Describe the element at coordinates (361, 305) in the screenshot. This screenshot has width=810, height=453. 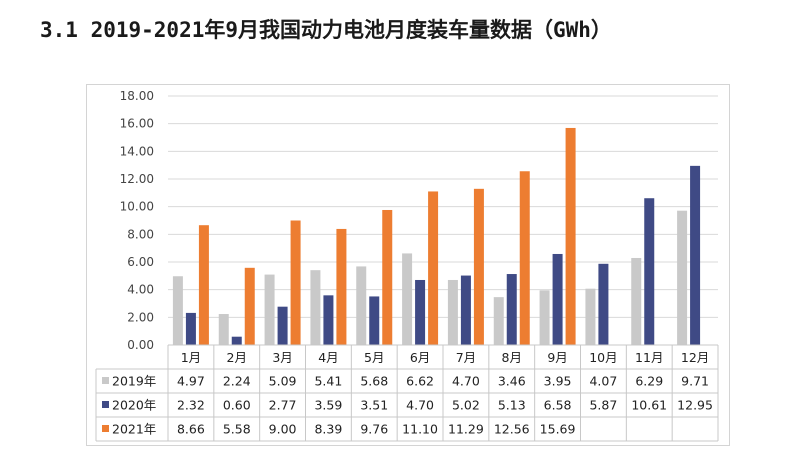
I see `bar-2019年-5月` at that location.